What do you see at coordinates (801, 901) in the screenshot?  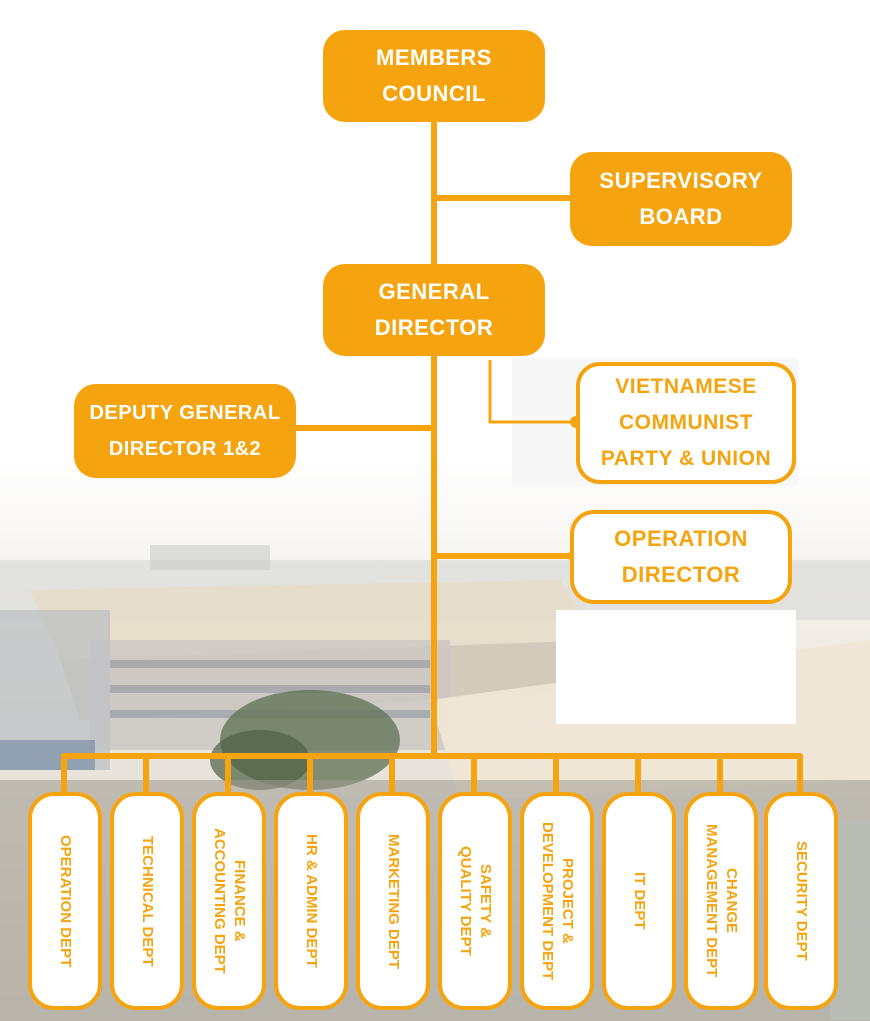 I see `dept-security: SECURITY DEPT` at bounding box center [801, 901].